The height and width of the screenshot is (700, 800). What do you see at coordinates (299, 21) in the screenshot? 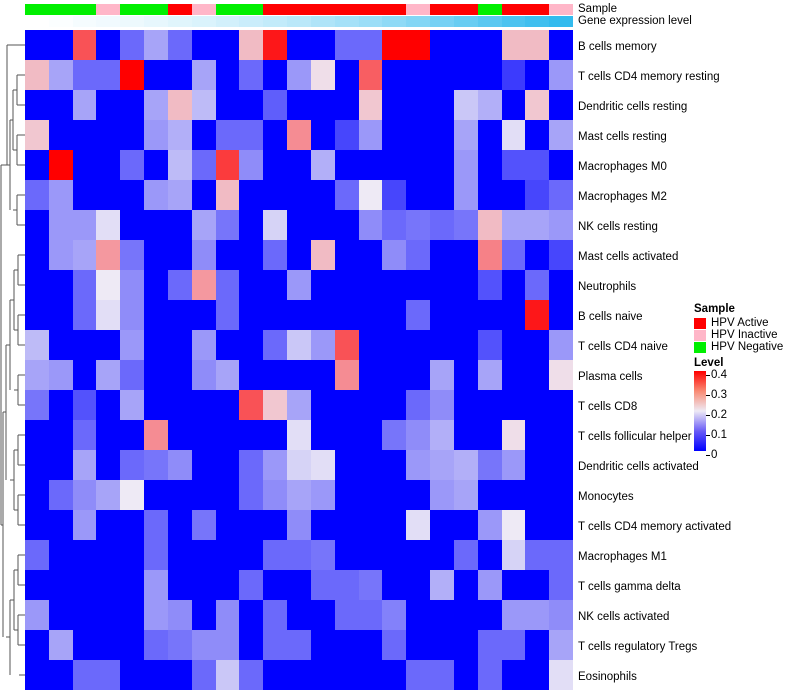
I see `gene-expression-annotation-bar` at bounding box center [299, 21].